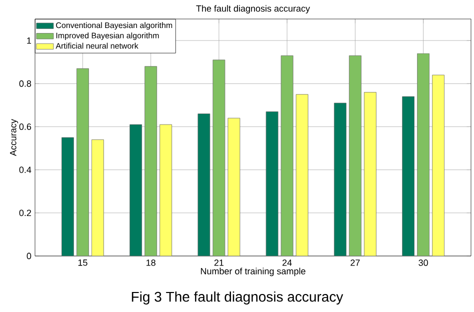  Describe the element at coordinates (355, 263) in the screenshot. I see `x-tick-label: 27` at that location.